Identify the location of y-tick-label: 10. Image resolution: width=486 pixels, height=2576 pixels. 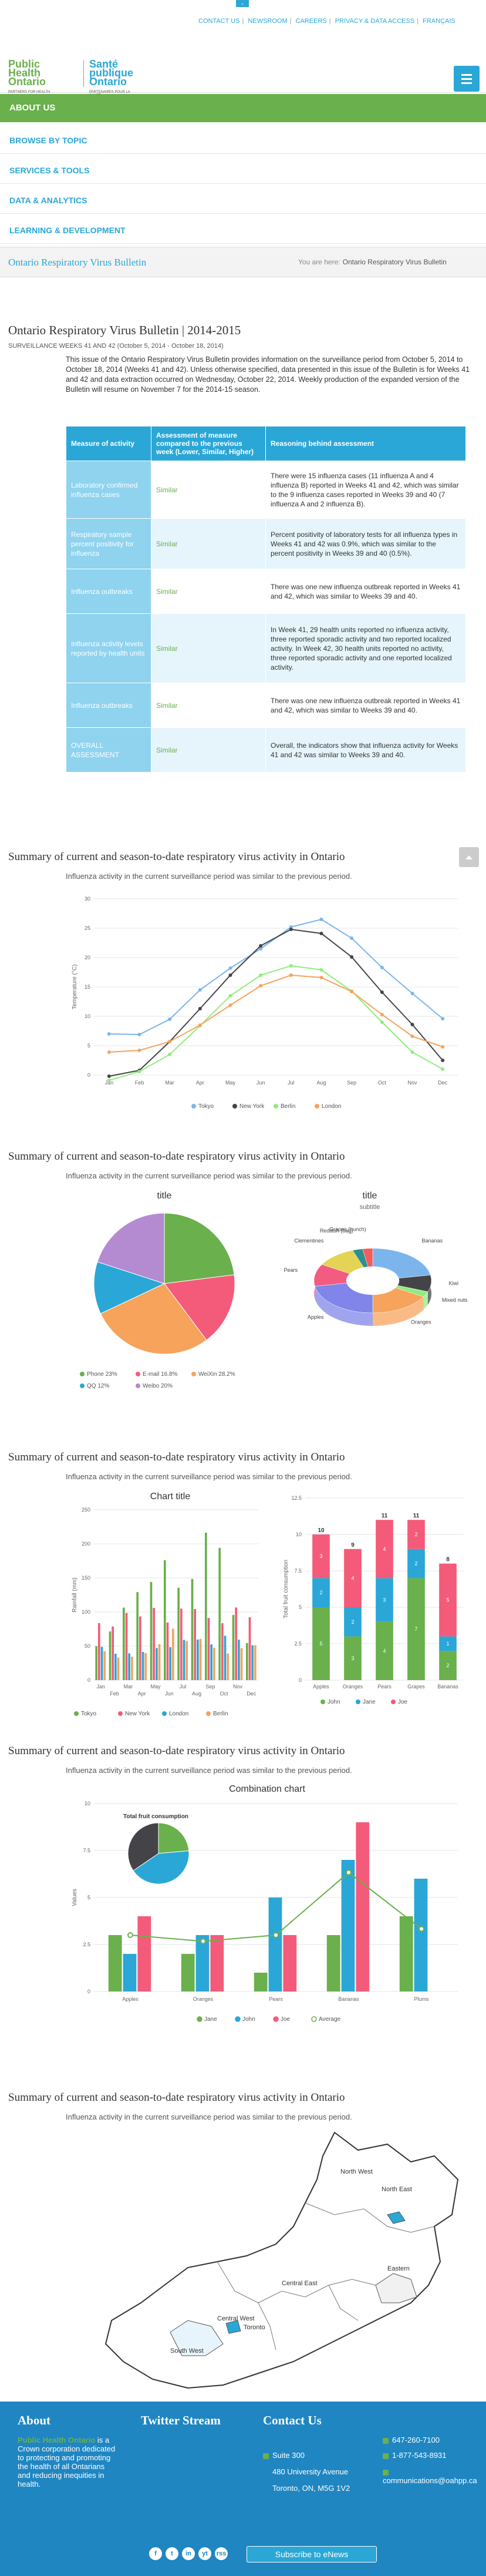
(88, 1804).